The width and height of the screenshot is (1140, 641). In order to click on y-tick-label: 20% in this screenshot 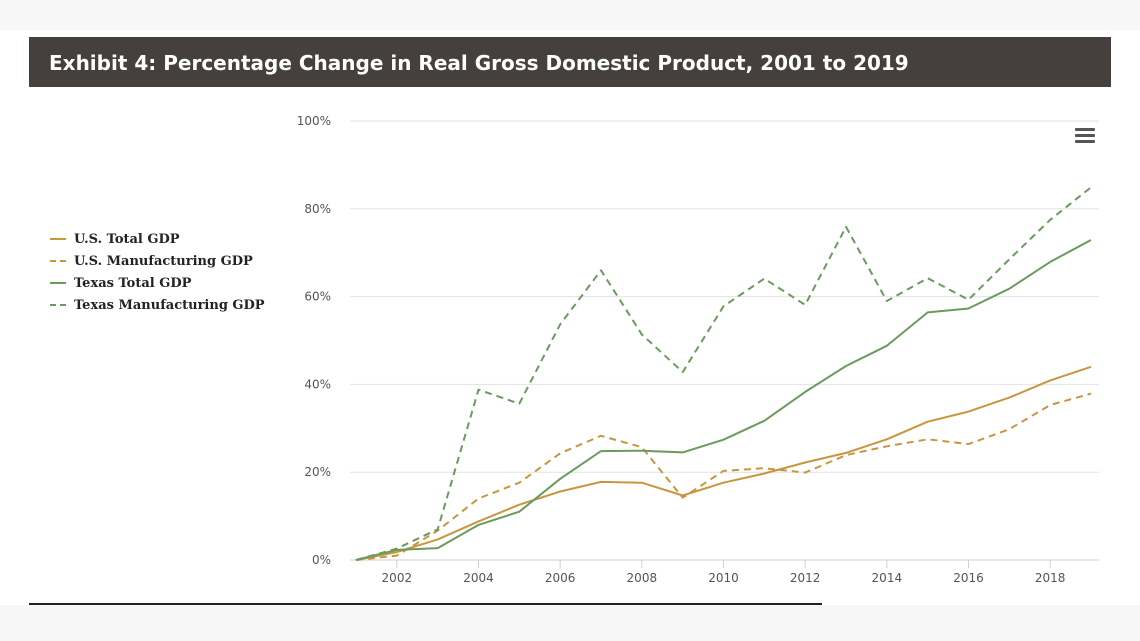, I will do `click(317, 472)`.